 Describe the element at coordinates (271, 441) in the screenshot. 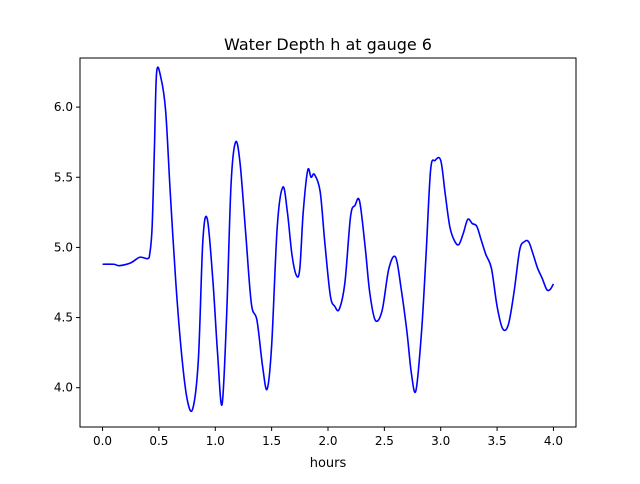

I see `x-tick-label: 1.5` at that location.